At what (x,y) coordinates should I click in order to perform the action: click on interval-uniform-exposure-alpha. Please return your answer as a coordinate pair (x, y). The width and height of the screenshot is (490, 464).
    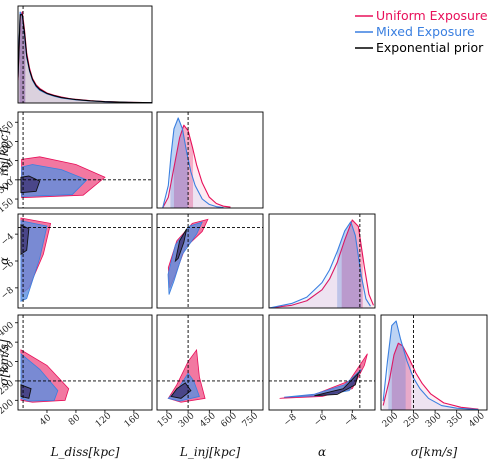
    Looking at the image, I should click on (352, 264).